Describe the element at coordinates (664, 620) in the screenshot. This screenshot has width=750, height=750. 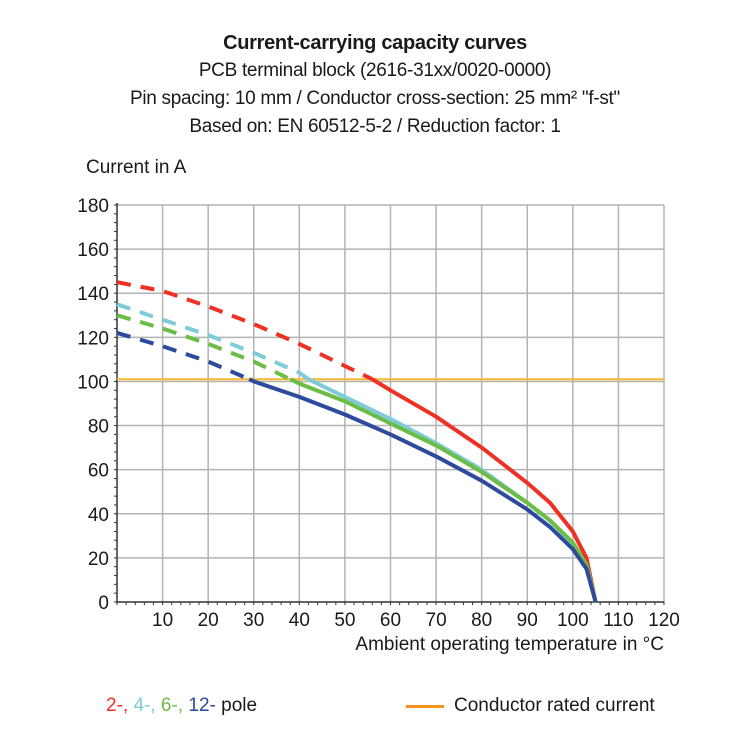
I see `x-tick-label: 120` at that location.